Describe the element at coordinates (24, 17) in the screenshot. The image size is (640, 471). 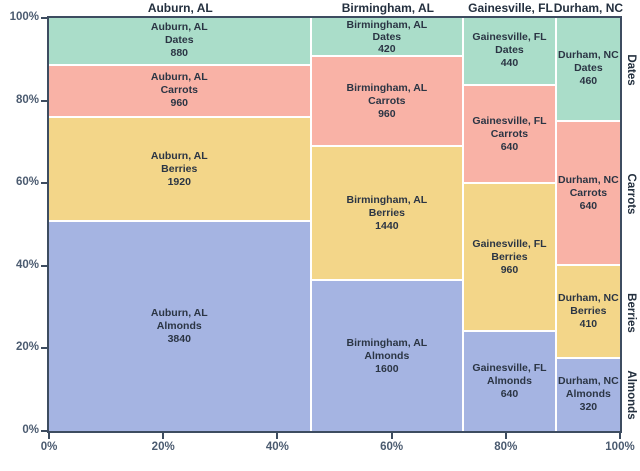
I see `y-axis-tick-label: 100%` at that location.